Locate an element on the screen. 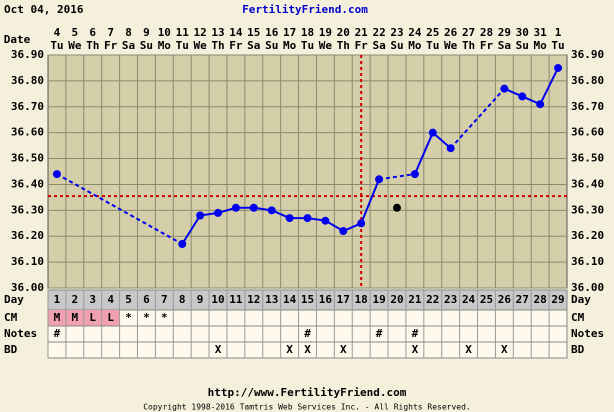 This screenshot has height=412, width=614. x-tick-label: 12 is located at coordinates (199, 32).